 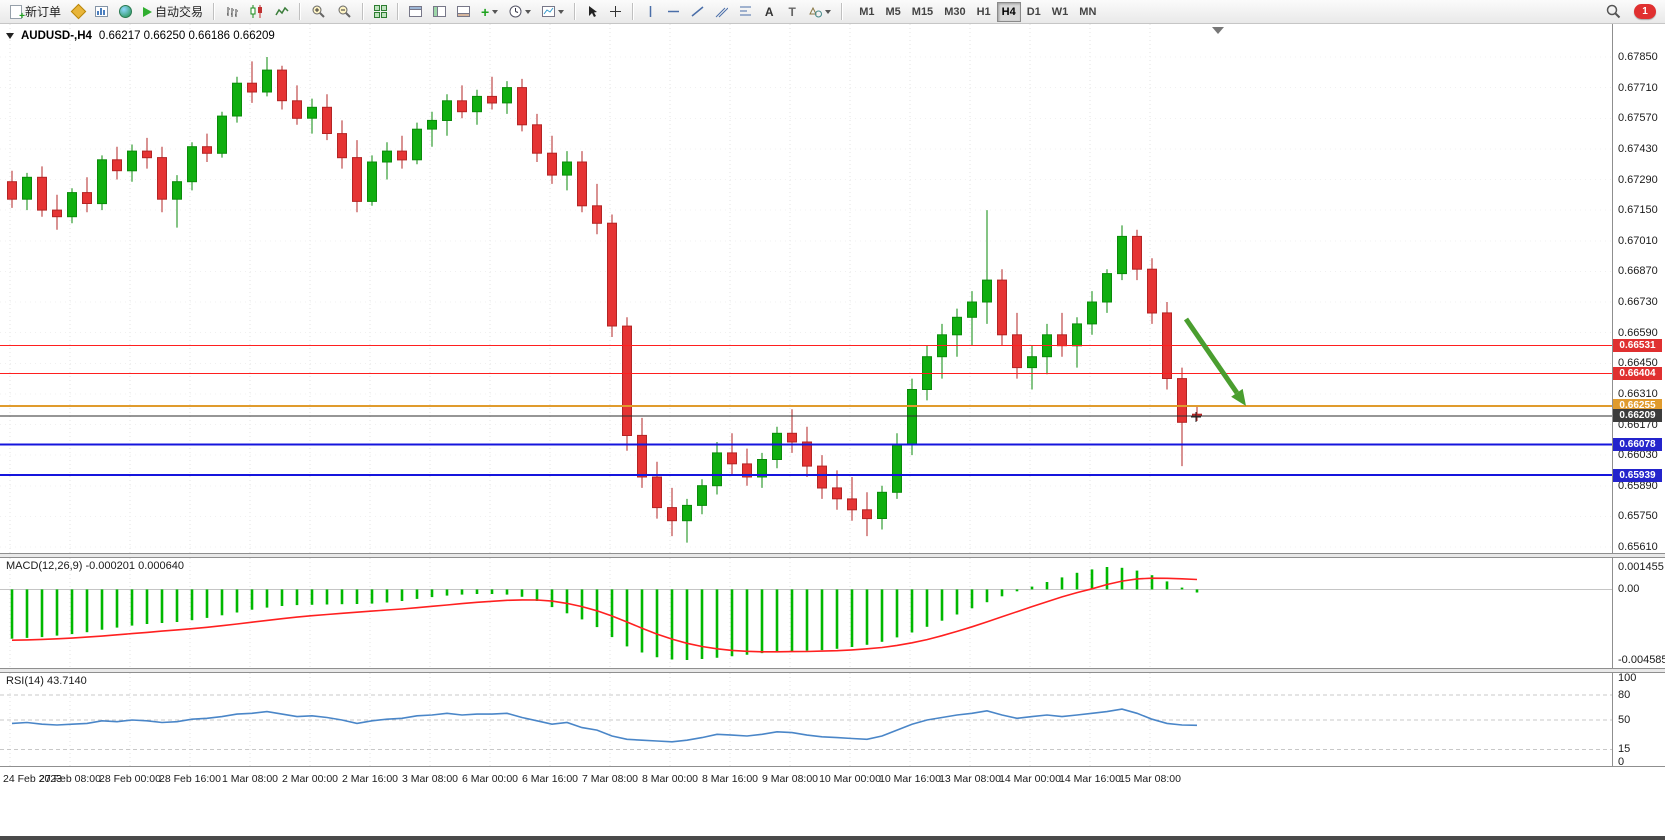 What do you see at coordinates (179, 12) in the screenshot?
I see `autotrading-label: 自动交易` at bounding box center [179, 12].